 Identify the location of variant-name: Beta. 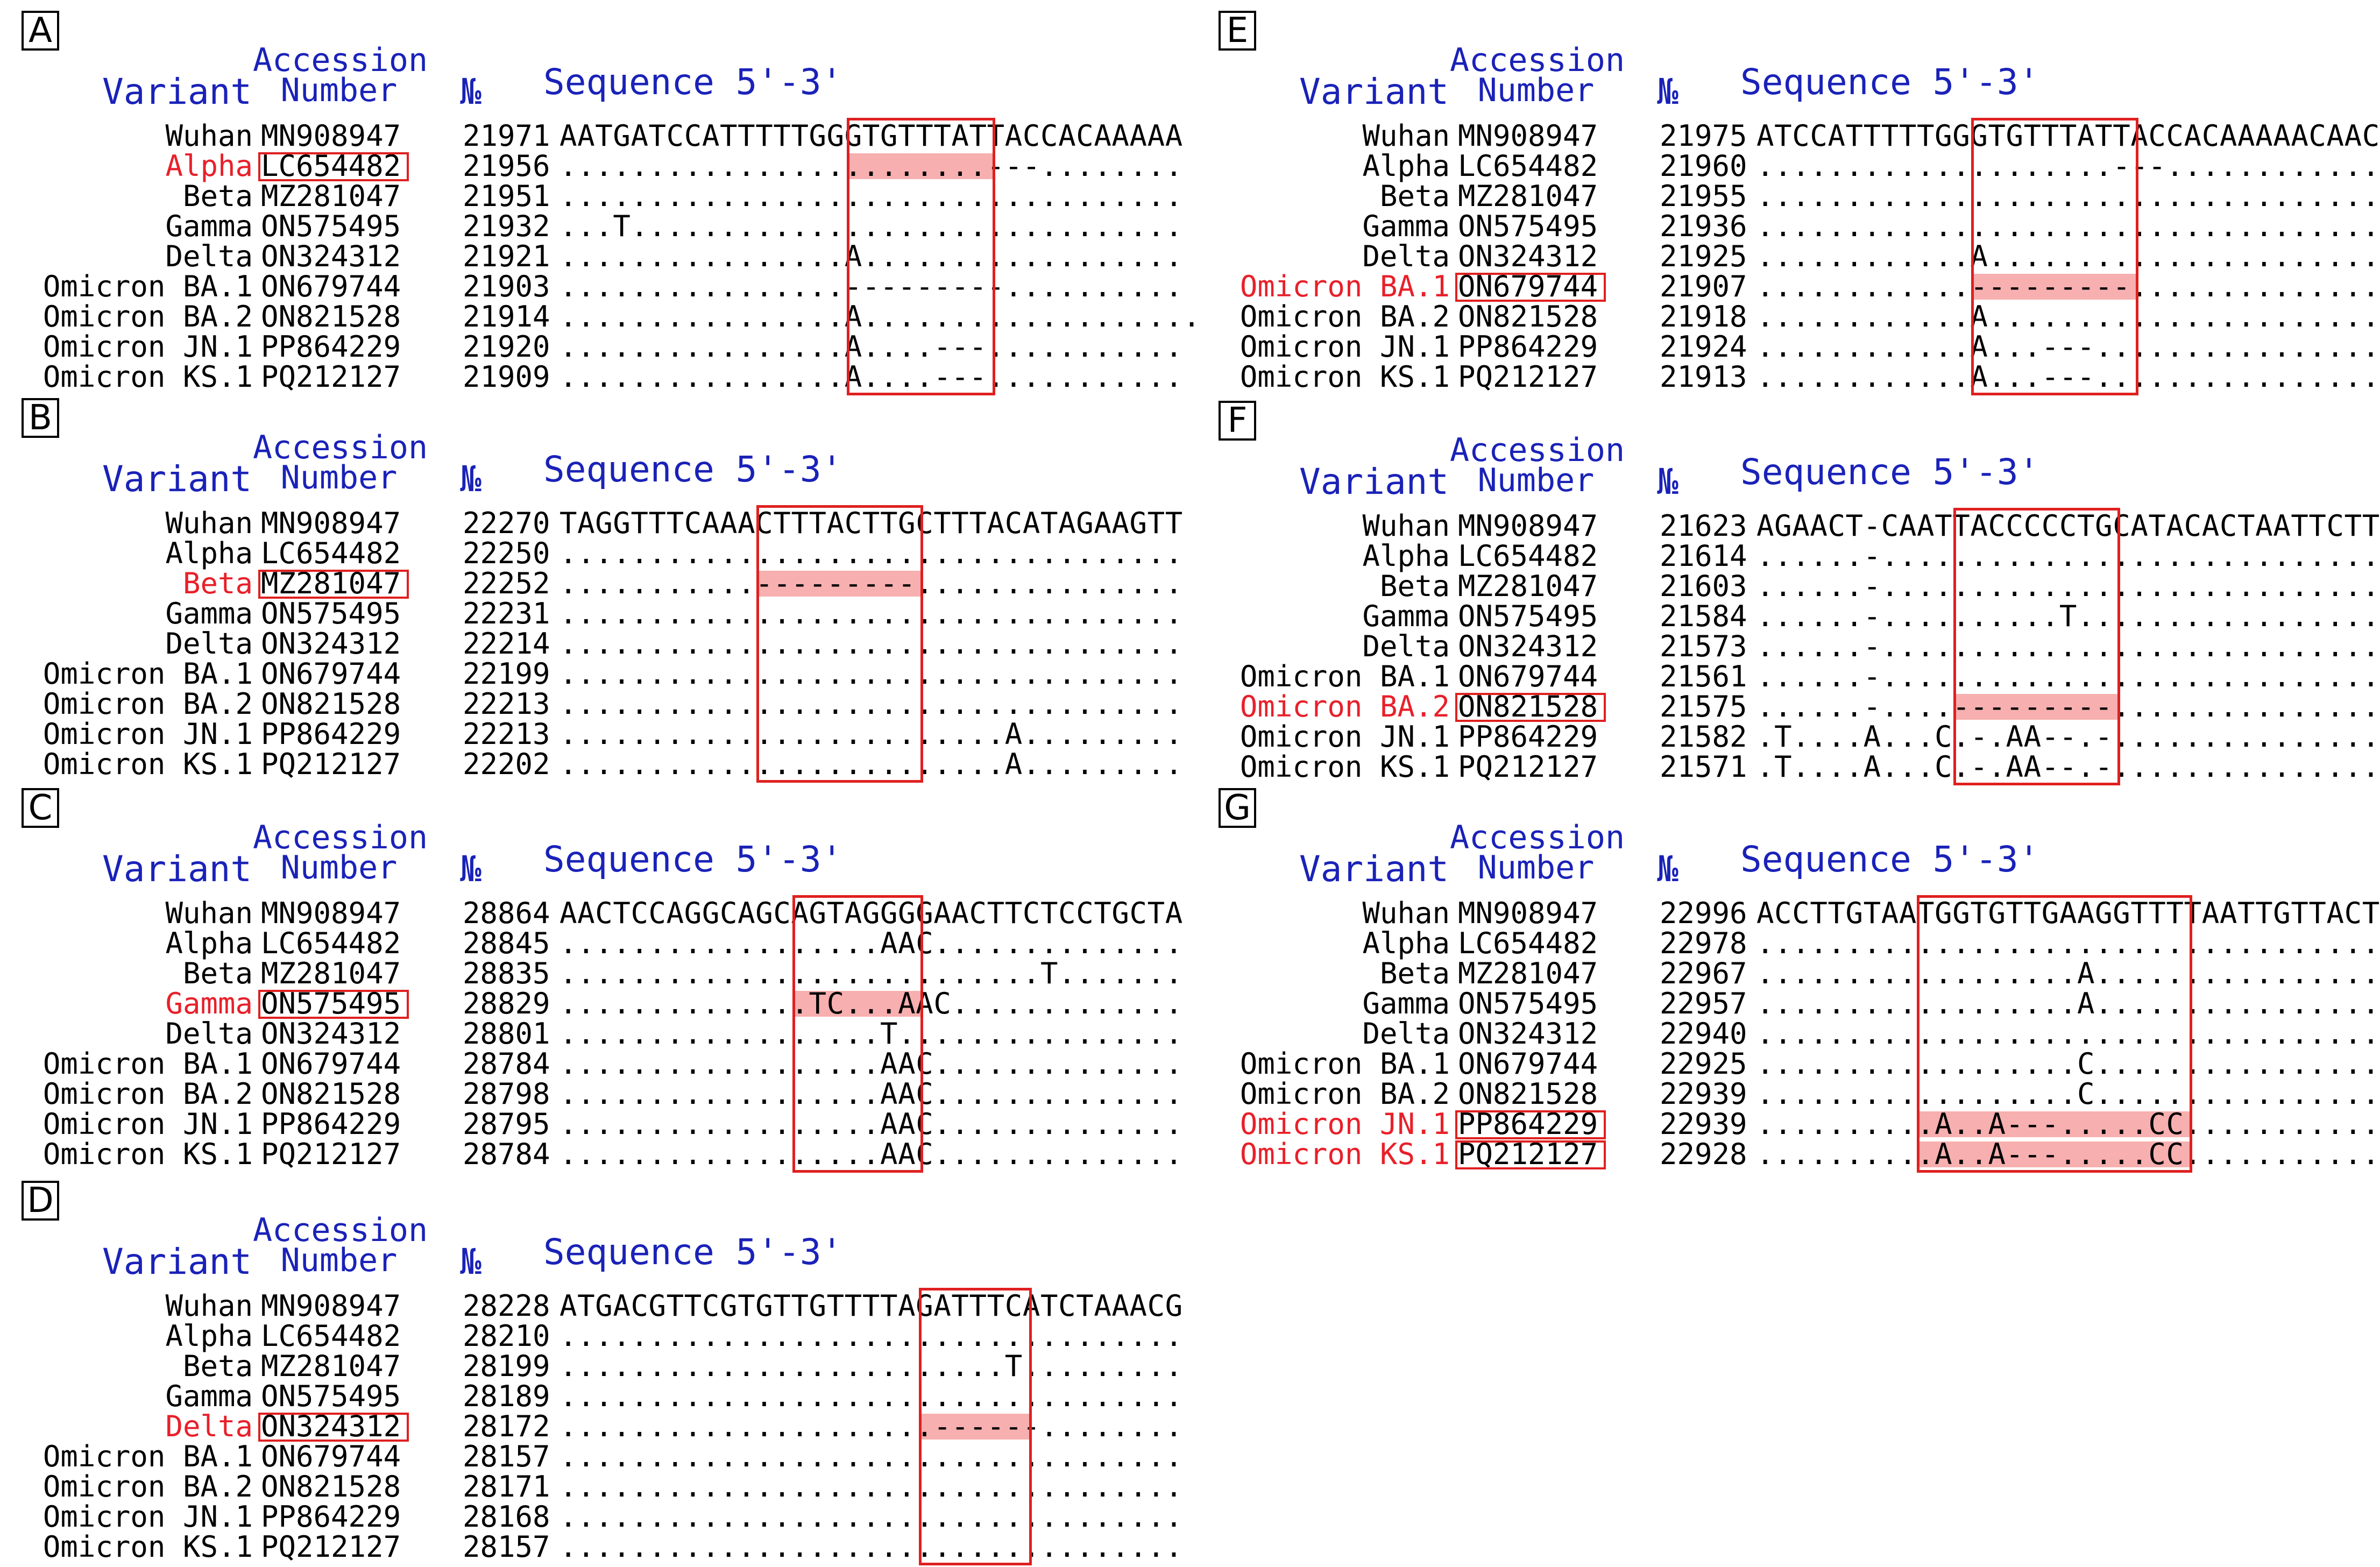
(217, 583).